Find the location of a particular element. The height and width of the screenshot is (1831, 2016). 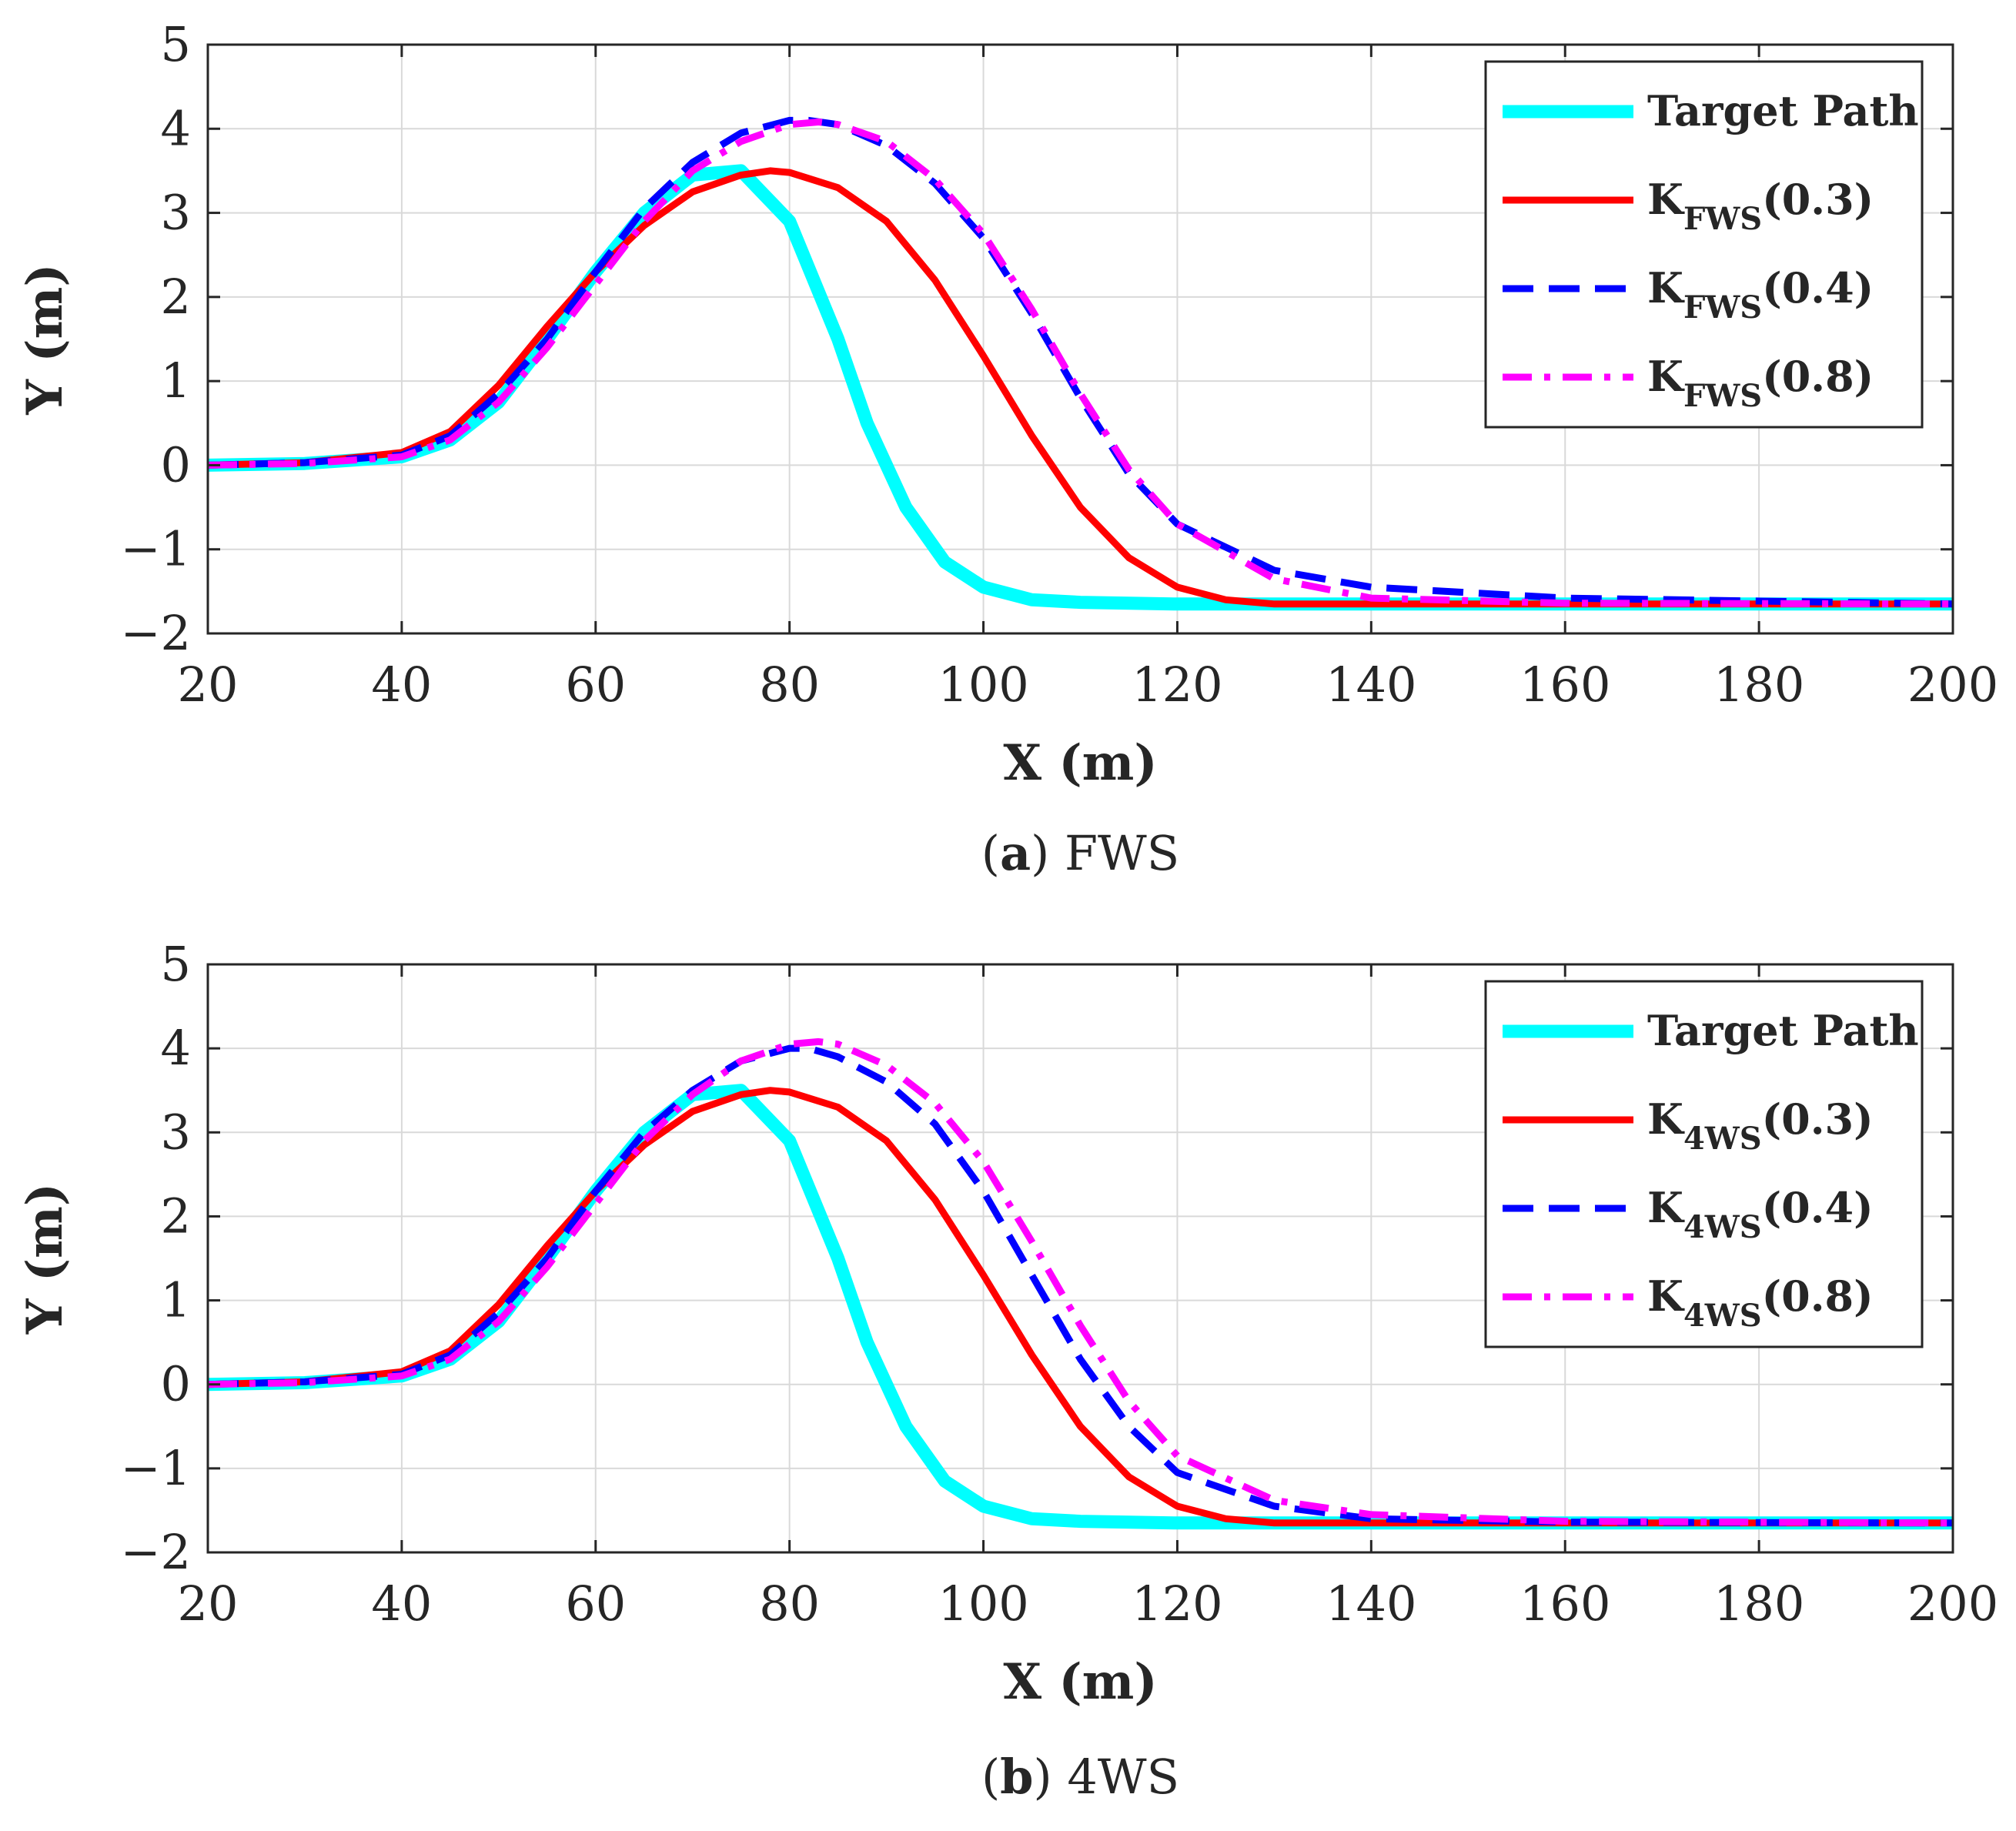

caption-letter: a is located at coordinates (1015, 853).